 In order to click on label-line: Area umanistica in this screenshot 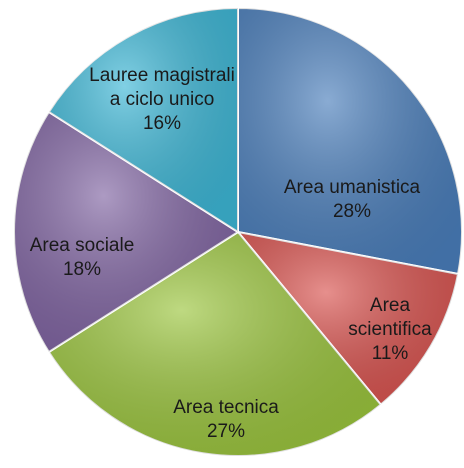, I will do `click(352, 187)`.